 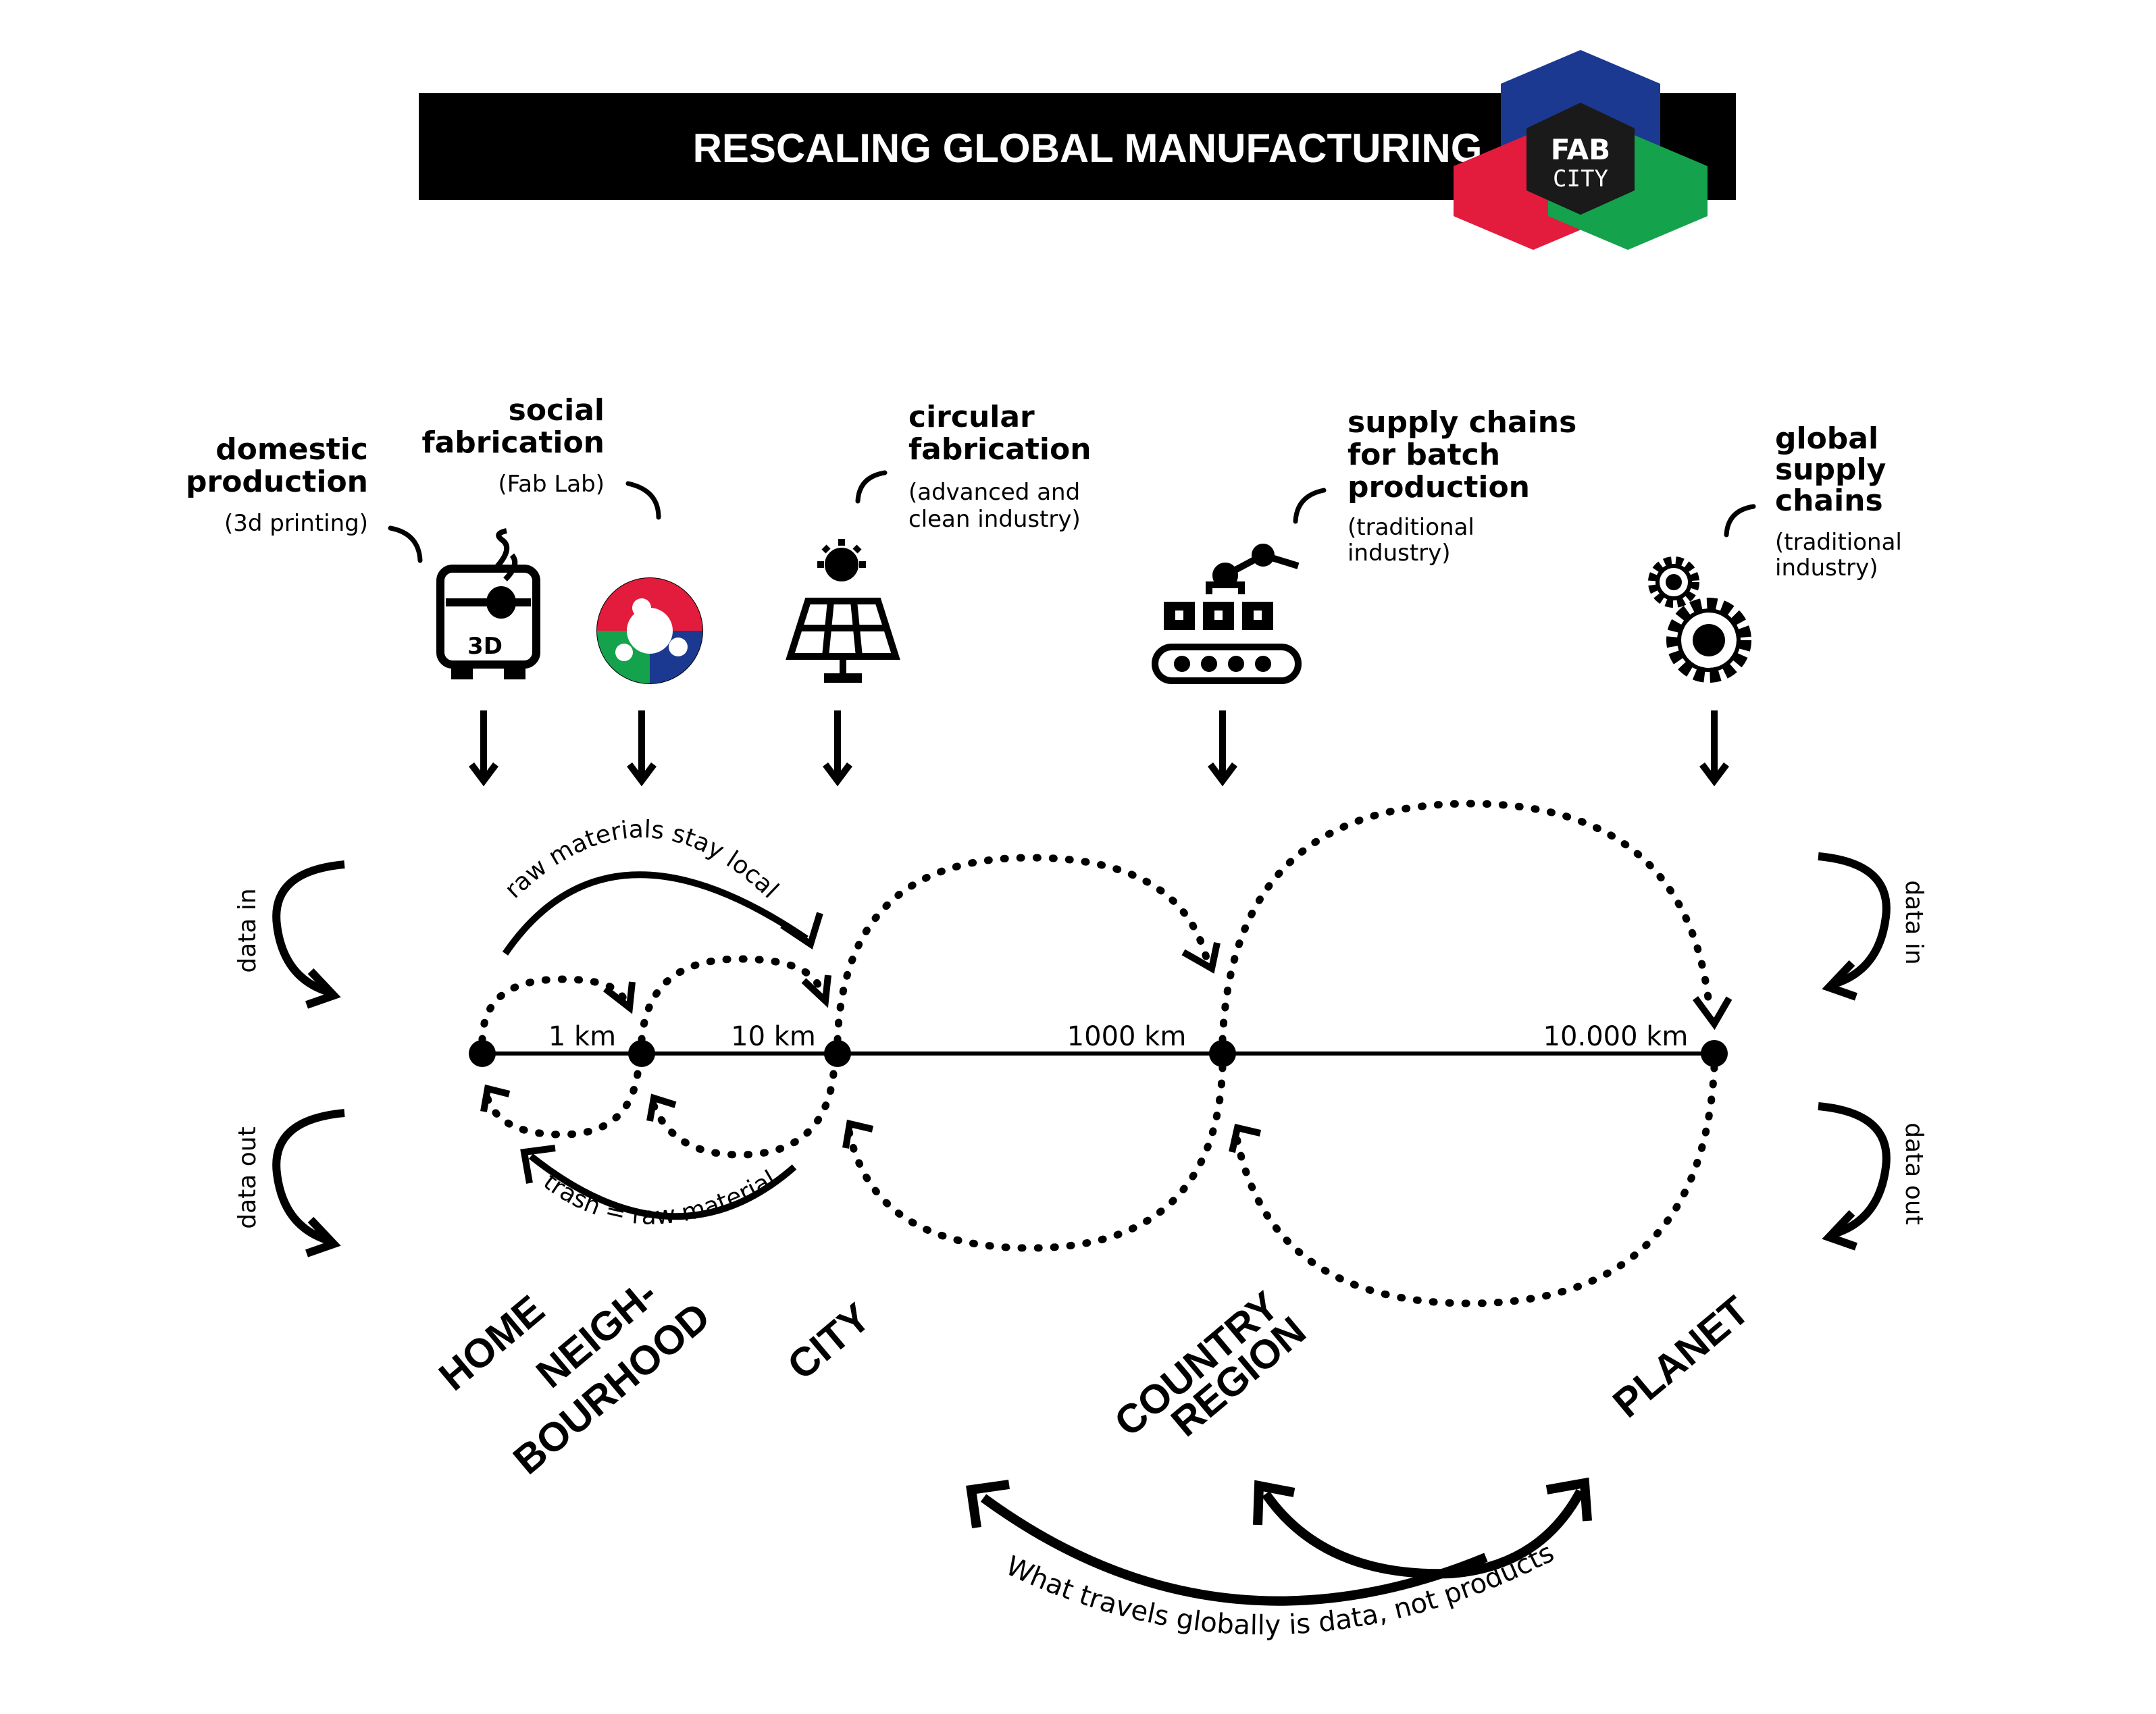 I want to click on global-title-3: chains, so click(x=1829, y=501).